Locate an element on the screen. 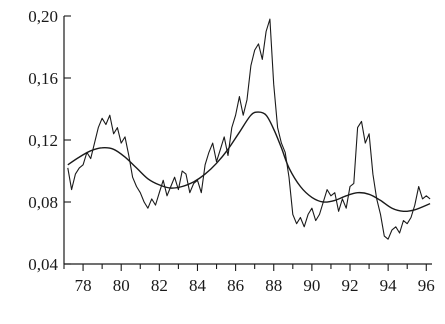 Image resolution: width=445 pixels, height=324 pixels. y-tick-label: 0,12 is located at coordinates (43, 140).